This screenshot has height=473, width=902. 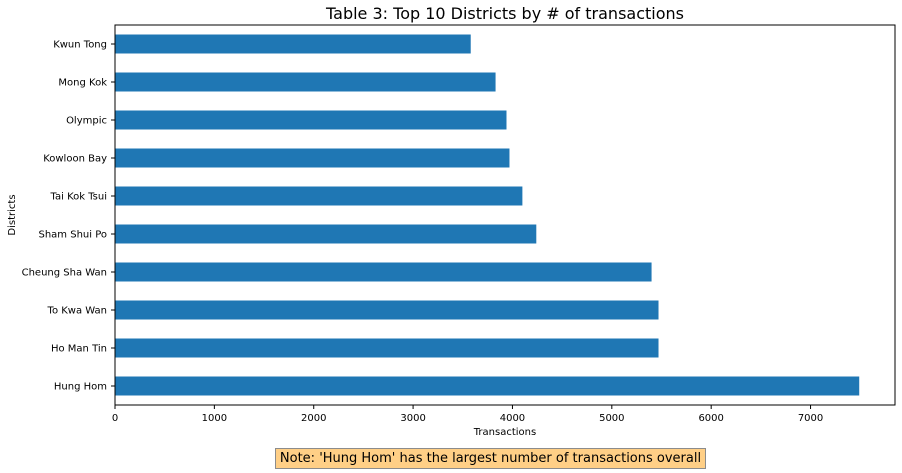 I want to click on y-tick-label: Tai Kok Tsui, so click(x=78, y=197).